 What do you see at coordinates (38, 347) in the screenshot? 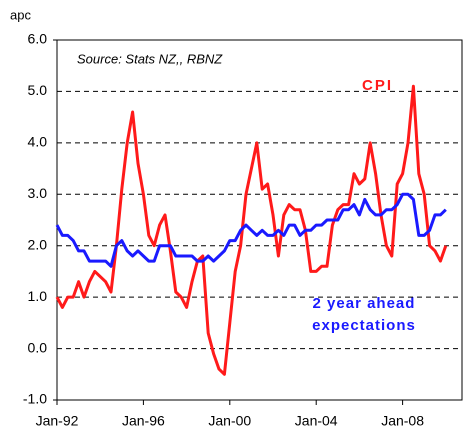
I see `y-tick-label: 0.0` at bounding box center [38, 347].